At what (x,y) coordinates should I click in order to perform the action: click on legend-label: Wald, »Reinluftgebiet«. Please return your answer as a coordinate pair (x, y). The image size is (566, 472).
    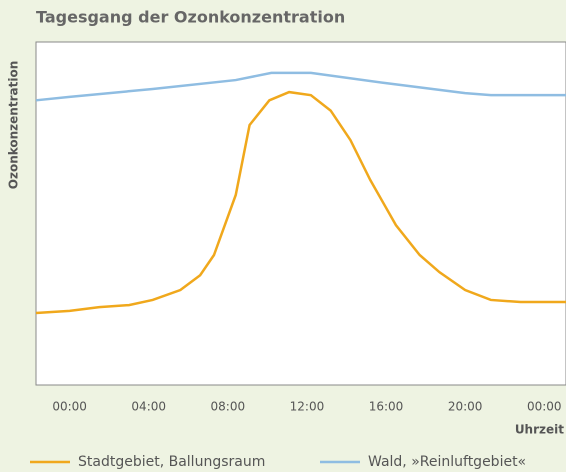
    Looking at the image, I should click on (447, 462).